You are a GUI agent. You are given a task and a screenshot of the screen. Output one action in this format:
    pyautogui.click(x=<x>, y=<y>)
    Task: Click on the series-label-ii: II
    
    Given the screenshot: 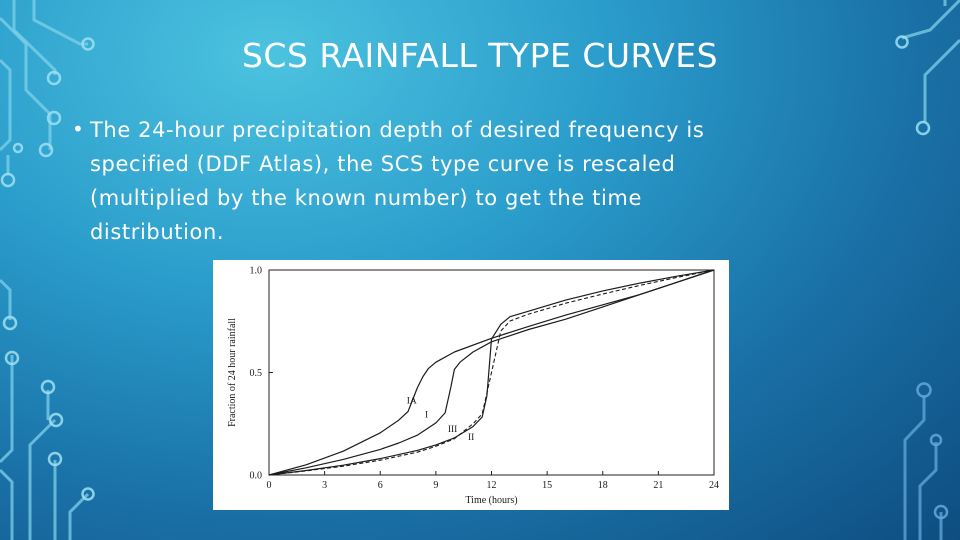 What is the action you would take?
    pyautogui.click(x=471, y=438)
    